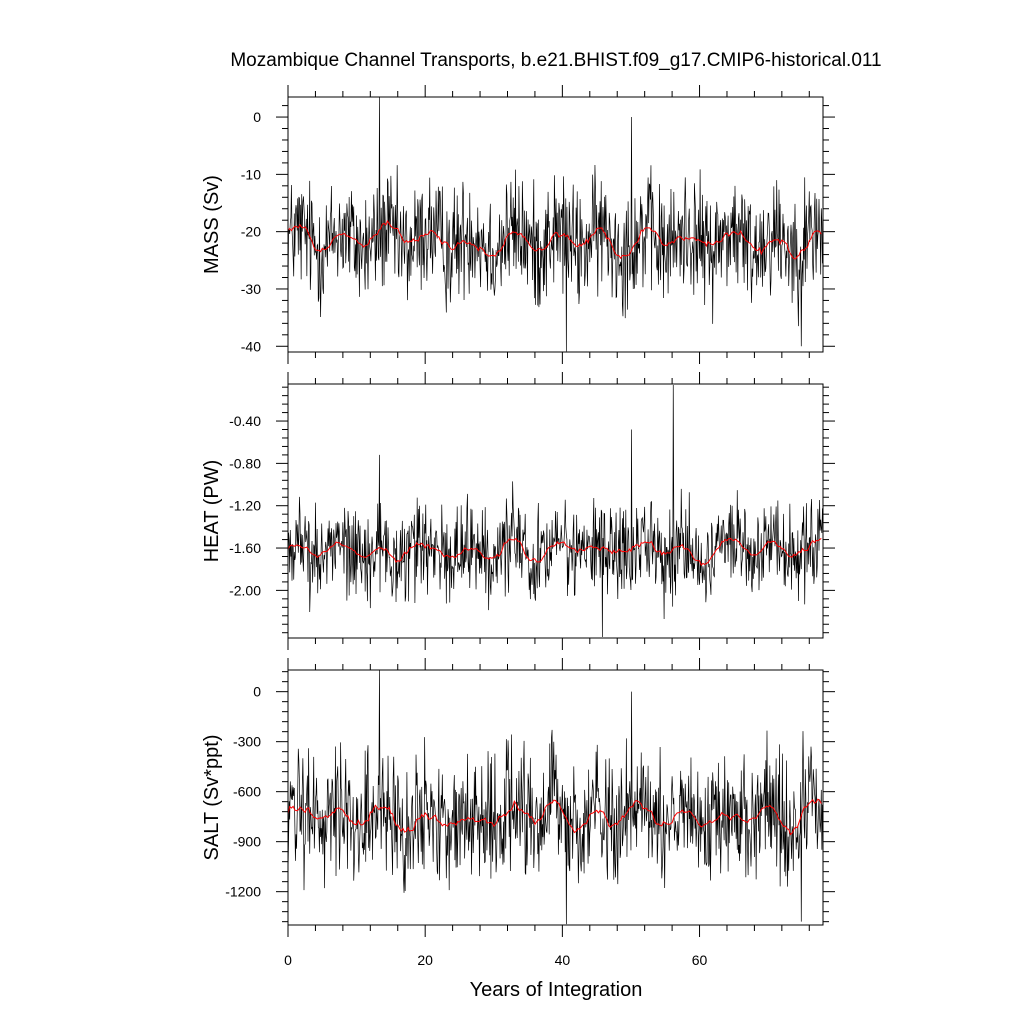 The width and height of the screenshot is (1024, 1024). Describe the element at coordinates (247, 842) in the screenshot. I see `y-tick-label-salt: -900` at that location.